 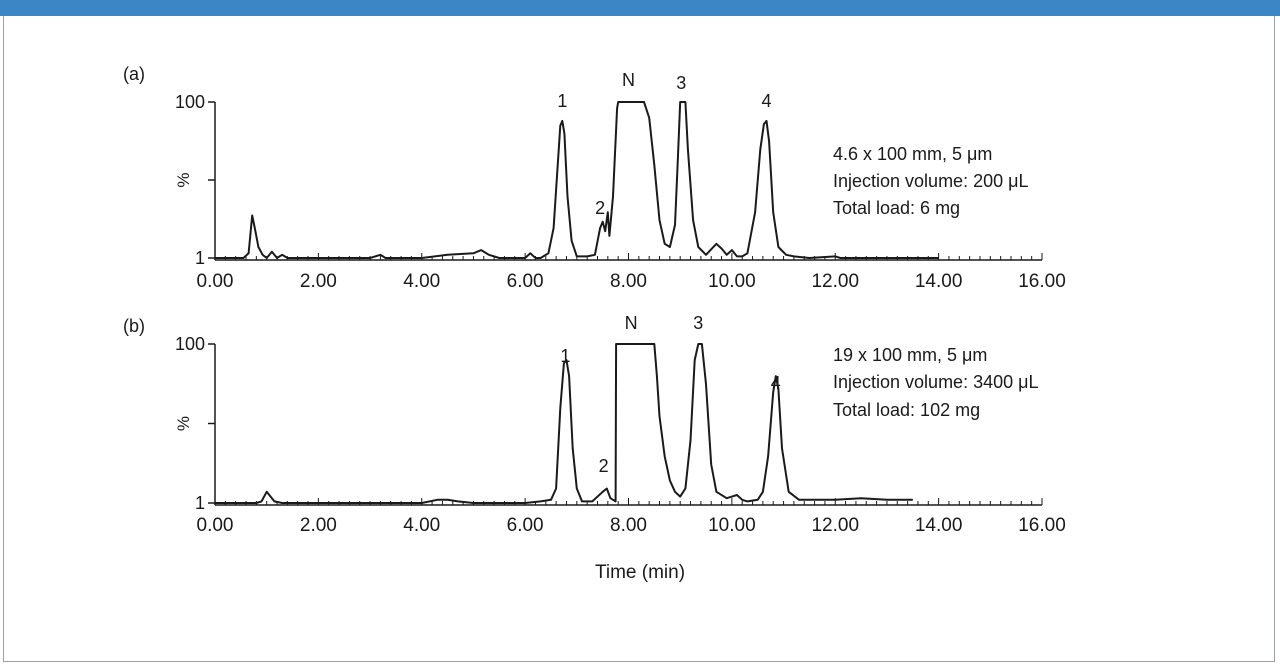 What do you see at coordinates (896, 208) in the screenshot?
I see `column-info-text: Total load: 6 mg` at bounding box center [896, 208].